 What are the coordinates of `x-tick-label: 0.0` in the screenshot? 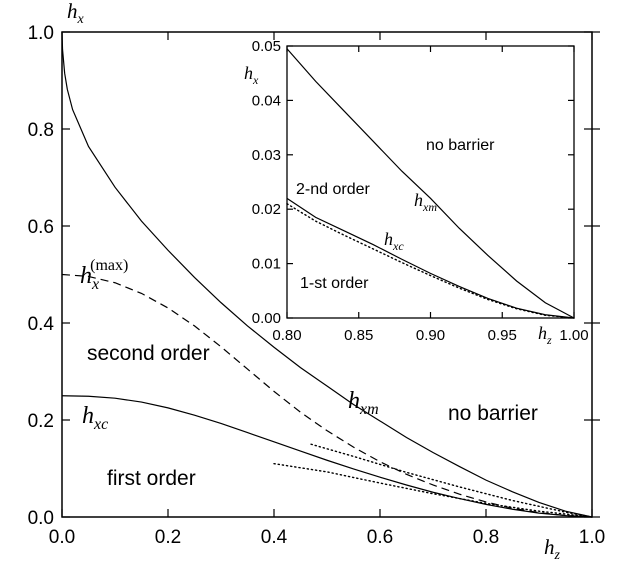 It's located at (62, 537).